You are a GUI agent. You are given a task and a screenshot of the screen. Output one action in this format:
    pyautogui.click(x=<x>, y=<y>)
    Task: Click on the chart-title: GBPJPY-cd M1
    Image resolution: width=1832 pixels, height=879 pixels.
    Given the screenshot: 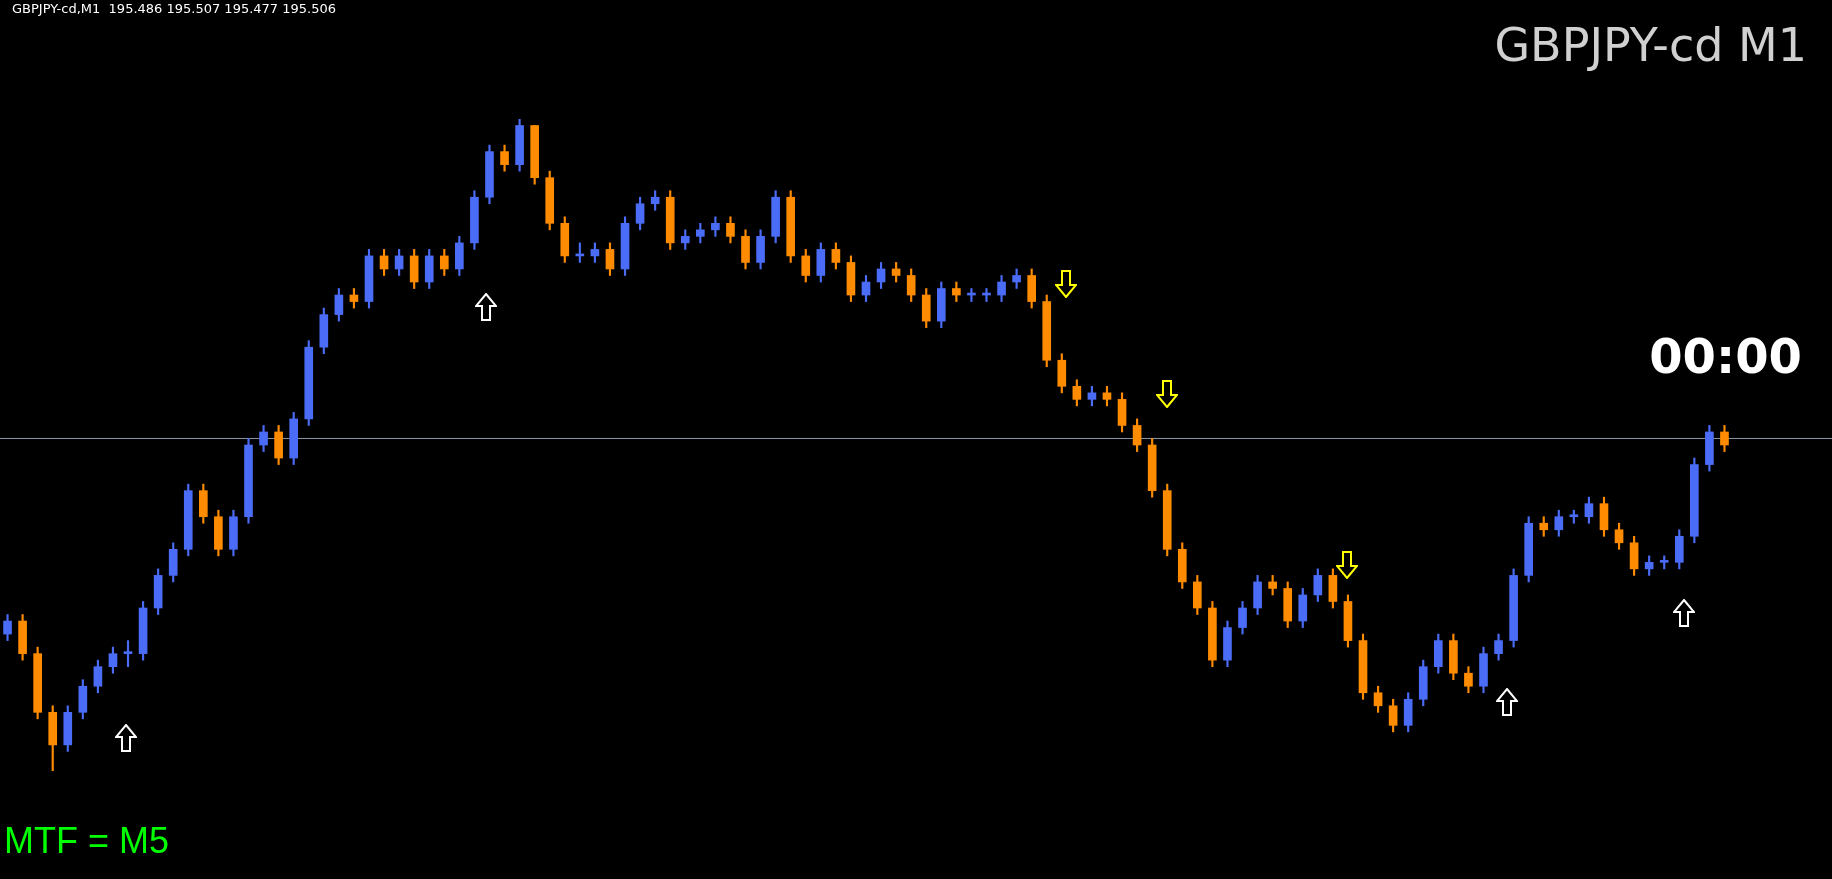 What is the action you would take?
    pyautogui.click(x=1650, y=45)
    